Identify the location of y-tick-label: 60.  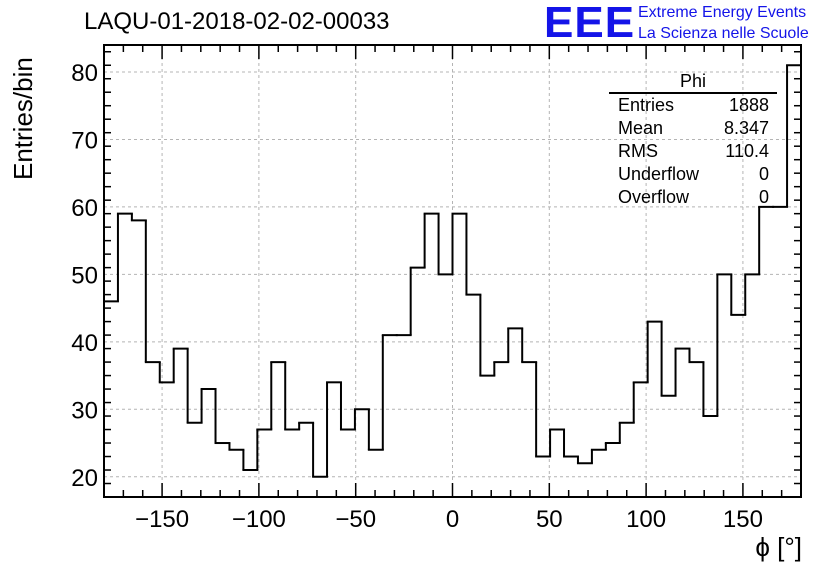
(84, 208).